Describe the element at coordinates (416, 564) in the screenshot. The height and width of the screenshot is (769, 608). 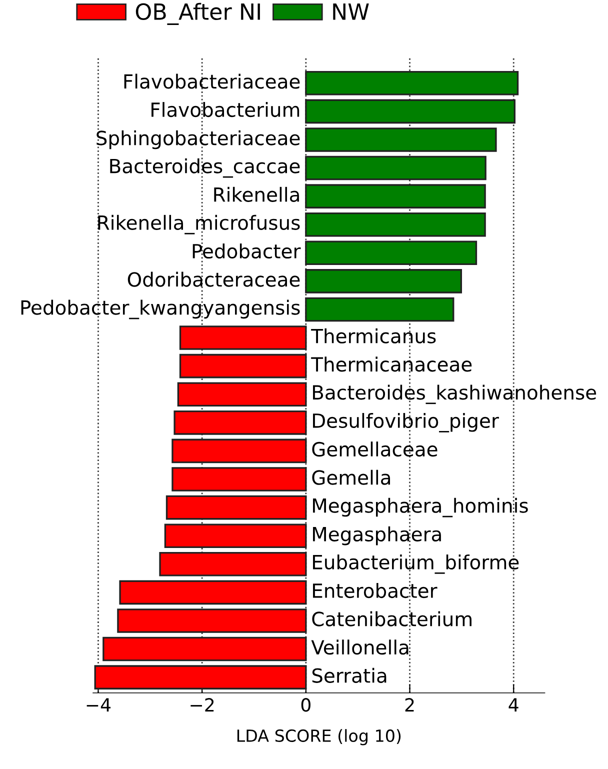
I see `y-tick-label: Eubacterium_biforme` at that location.